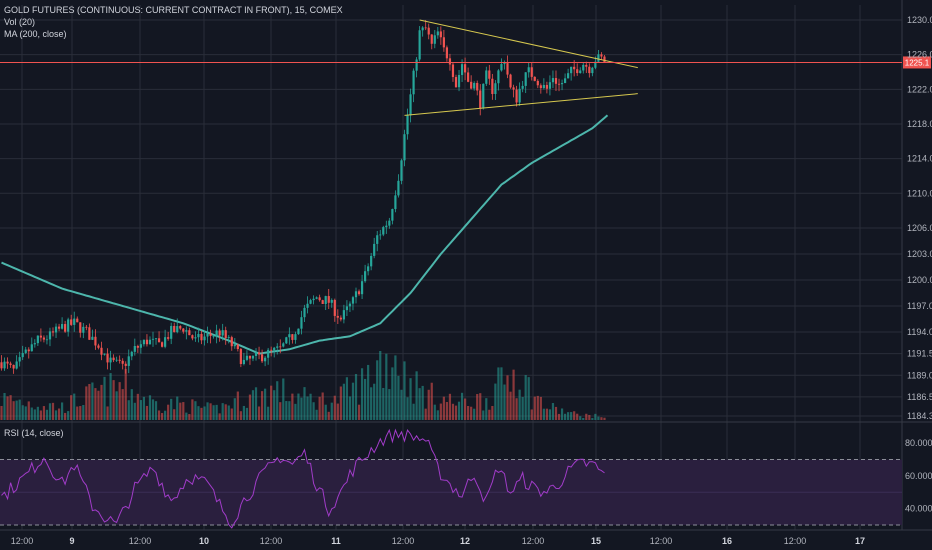 The width and height of the screenshot is (932, 550). What do you see at coordinates (465, 541) in the screenshot?
I see `time-tick-label: 12` at bounding box center [465, 541].